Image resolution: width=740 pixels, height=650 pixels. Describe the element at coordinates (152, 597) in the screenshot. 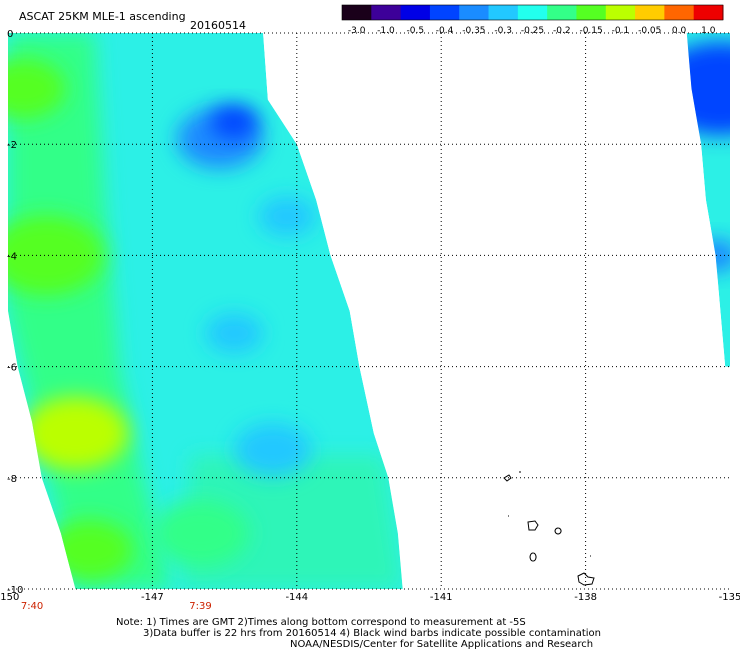

I see `x-tick-label: -147` at that location.